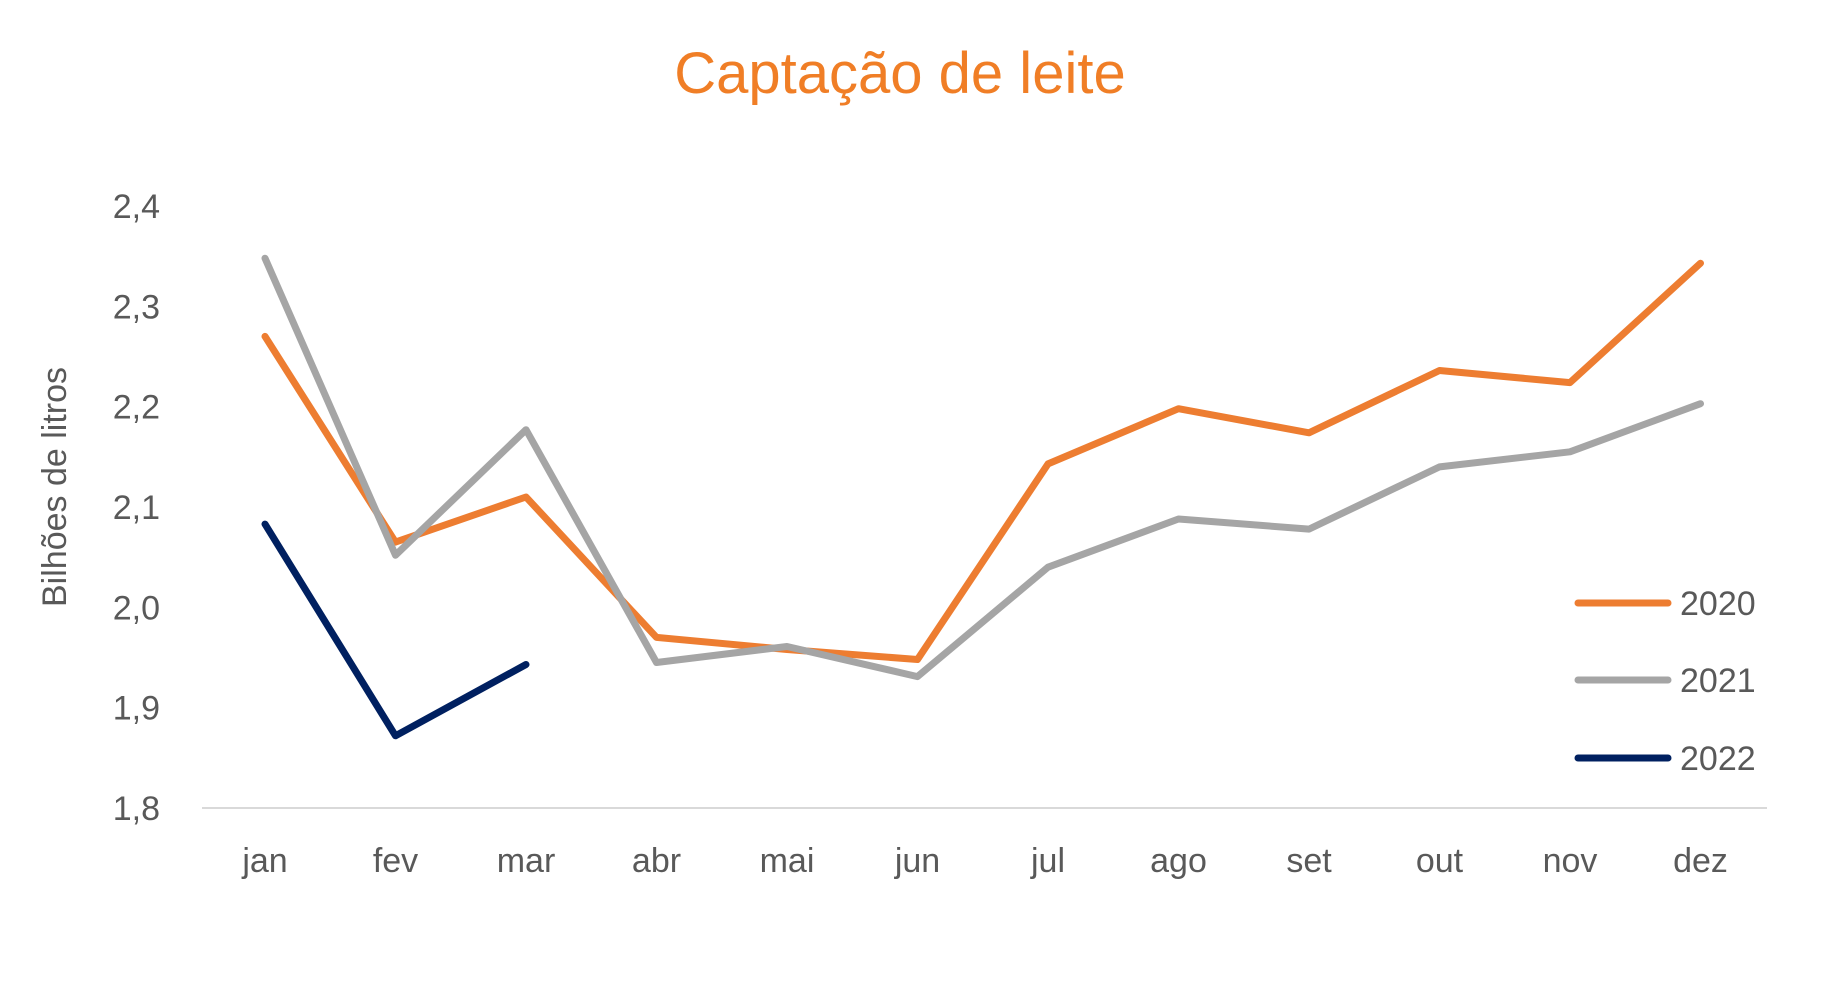 The height and width of the screenshot is (997, 1843). What do you see at coordinates (984, 861) in the screenshot?
I see `x-axis-ticks: jan fev mar abr mai jun jul ago set out nov dez` at bounding box center [984, 861].